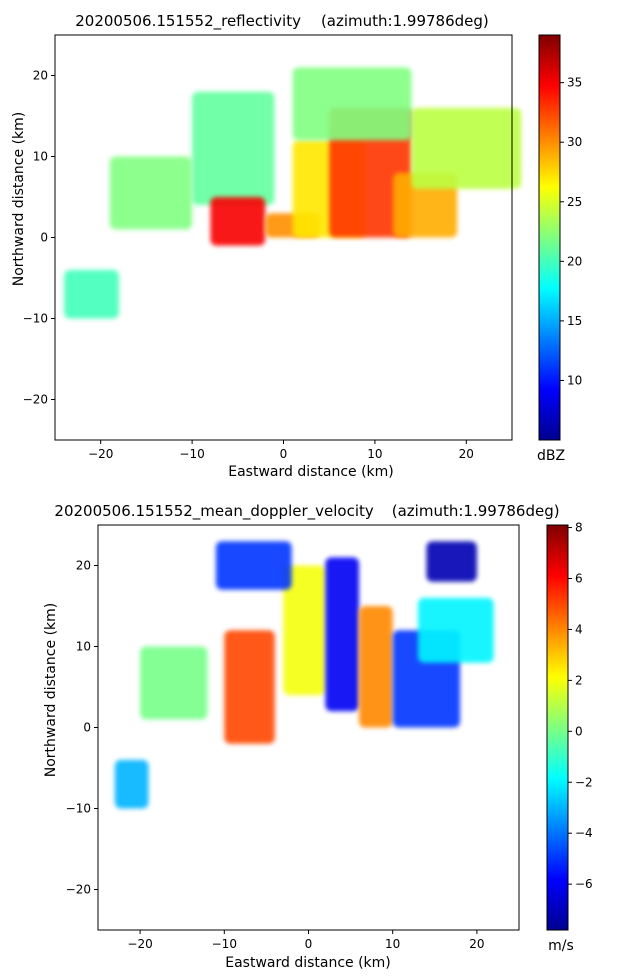 Image resolution: width=640 pixels, height=980 pixels. What do you see at coordinates (579, 731) in the screenshot?
I see `colorbar-tick-label: 0` at bounding box center [579, 731].